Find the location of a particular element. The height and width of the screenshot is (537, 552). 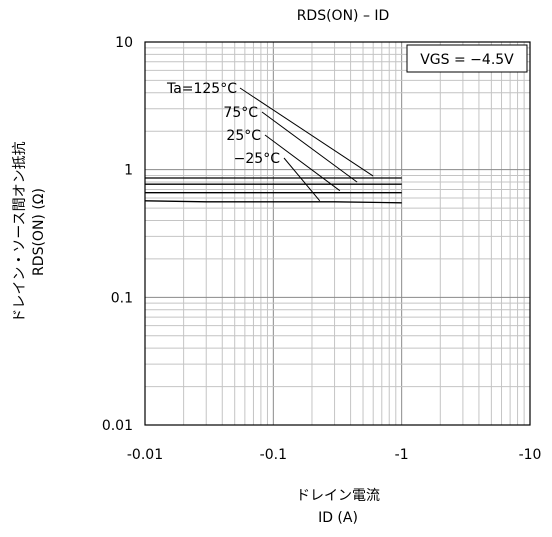

x-tick-label: -10 is located at coordinates (530, 455).